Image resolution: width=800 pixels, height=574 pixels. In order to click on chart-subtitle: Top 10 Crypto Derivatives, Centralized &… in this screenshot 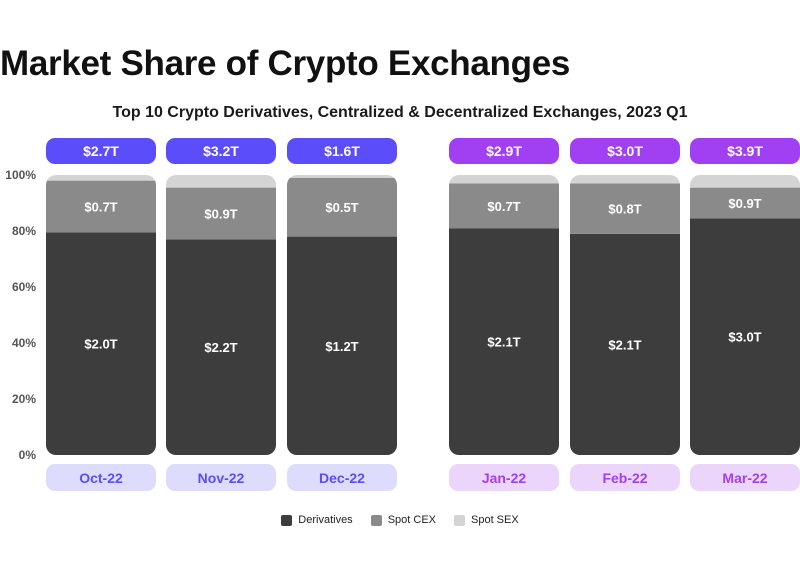, I will do `click(400, 112)`.